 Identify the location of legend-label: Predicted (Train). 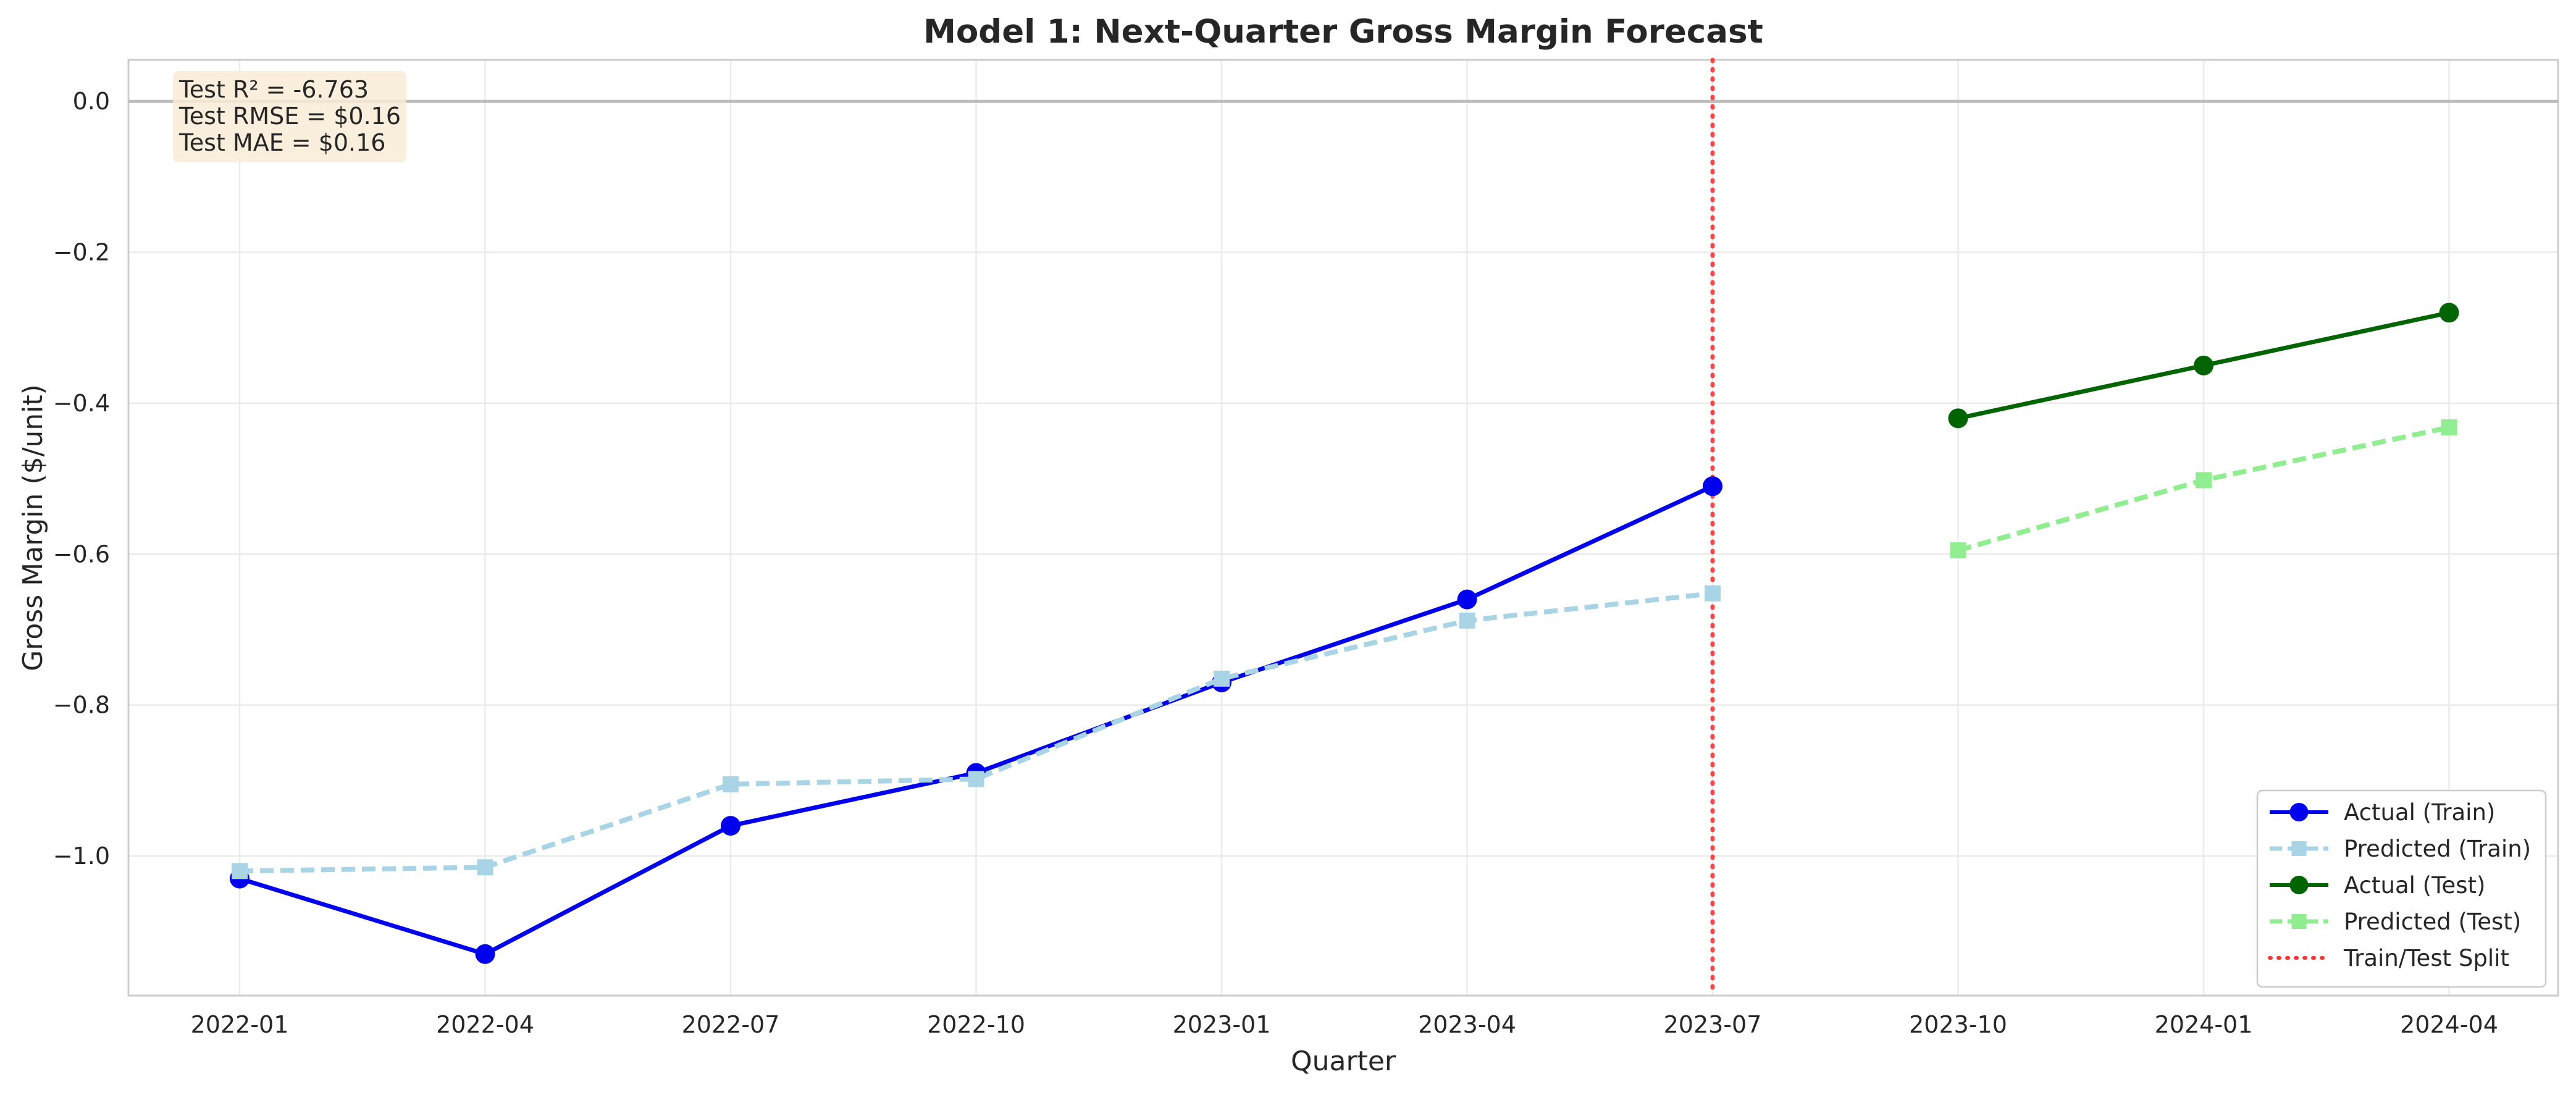
(2437, 849).